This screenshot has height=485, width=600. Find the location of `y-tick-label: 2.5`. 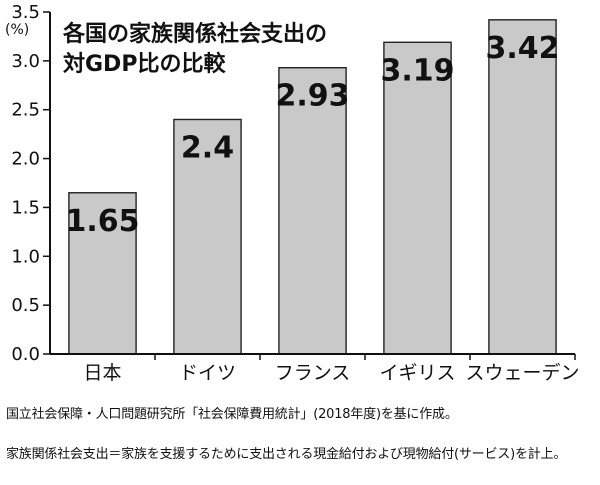

y-tick-label: 2.5 is located at coordinates (25, 110).